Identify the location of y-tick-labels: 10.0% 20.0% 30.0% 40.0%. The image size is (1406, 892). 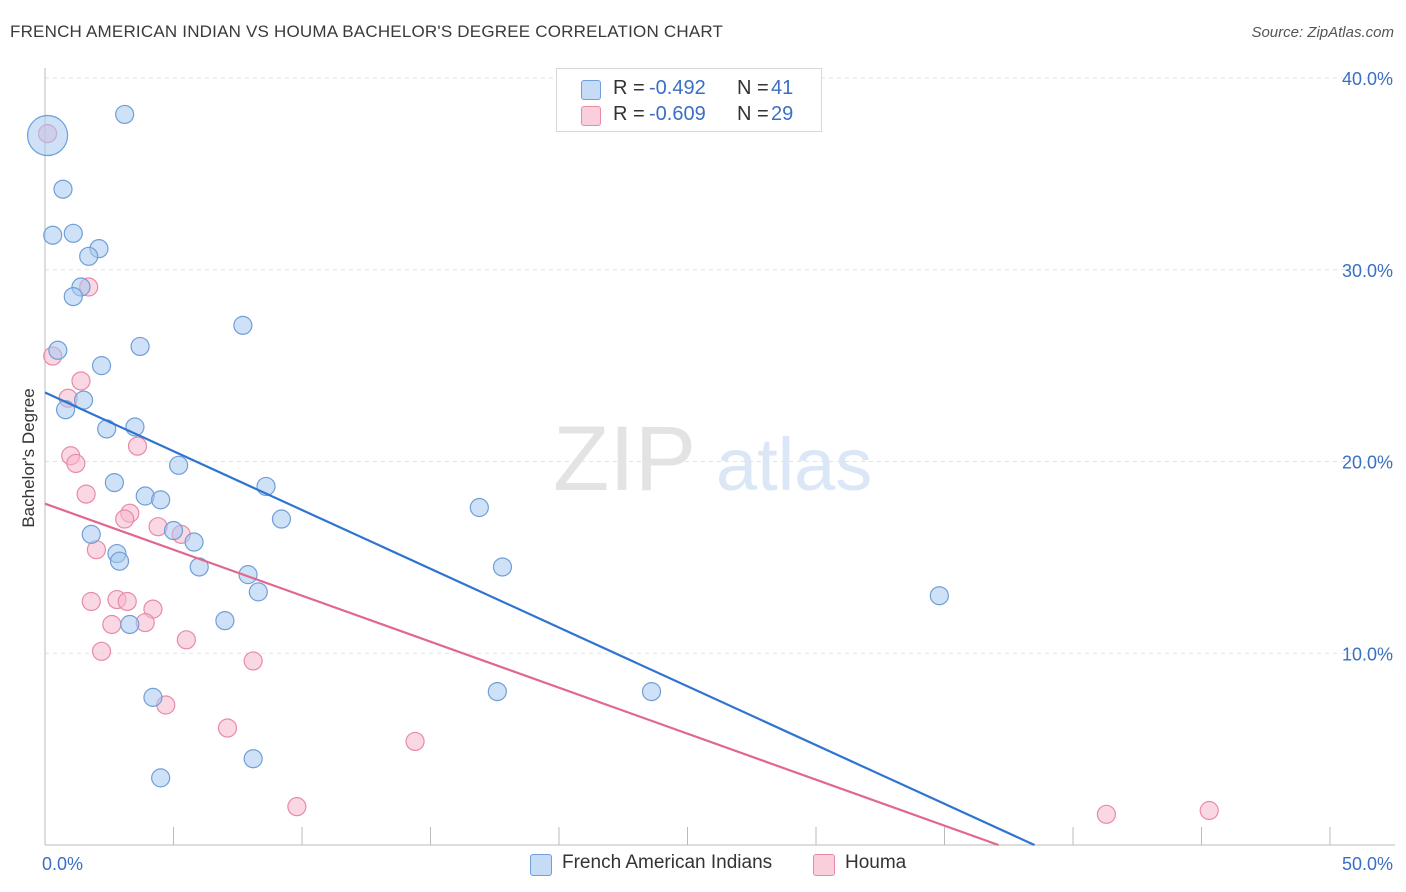
(1367, 366).